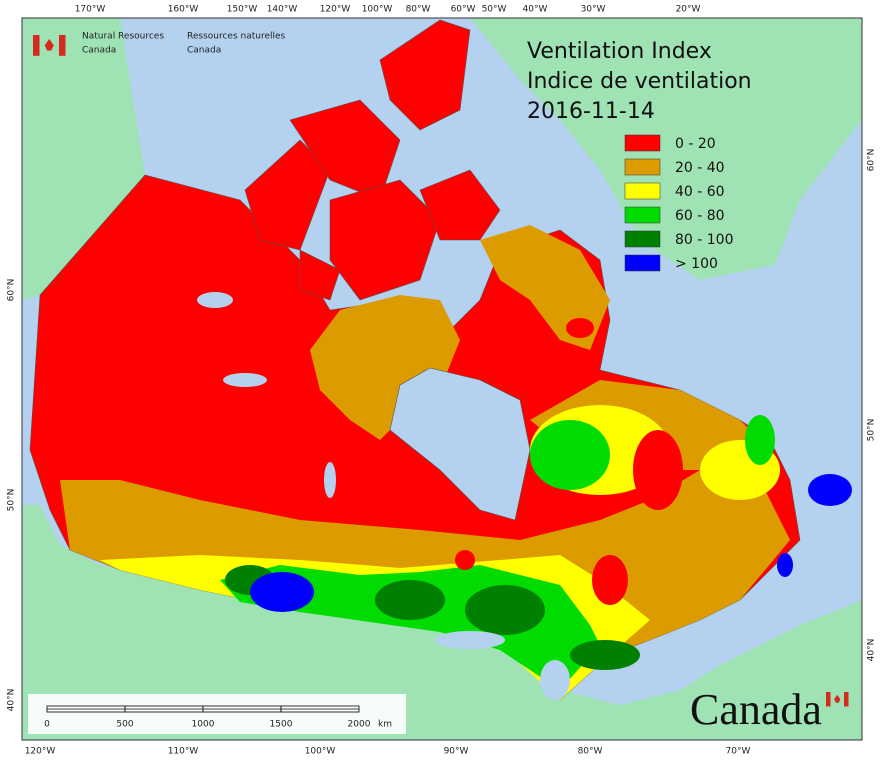  I want to click on top-graticule-label: 80°W, so click(418, 10).